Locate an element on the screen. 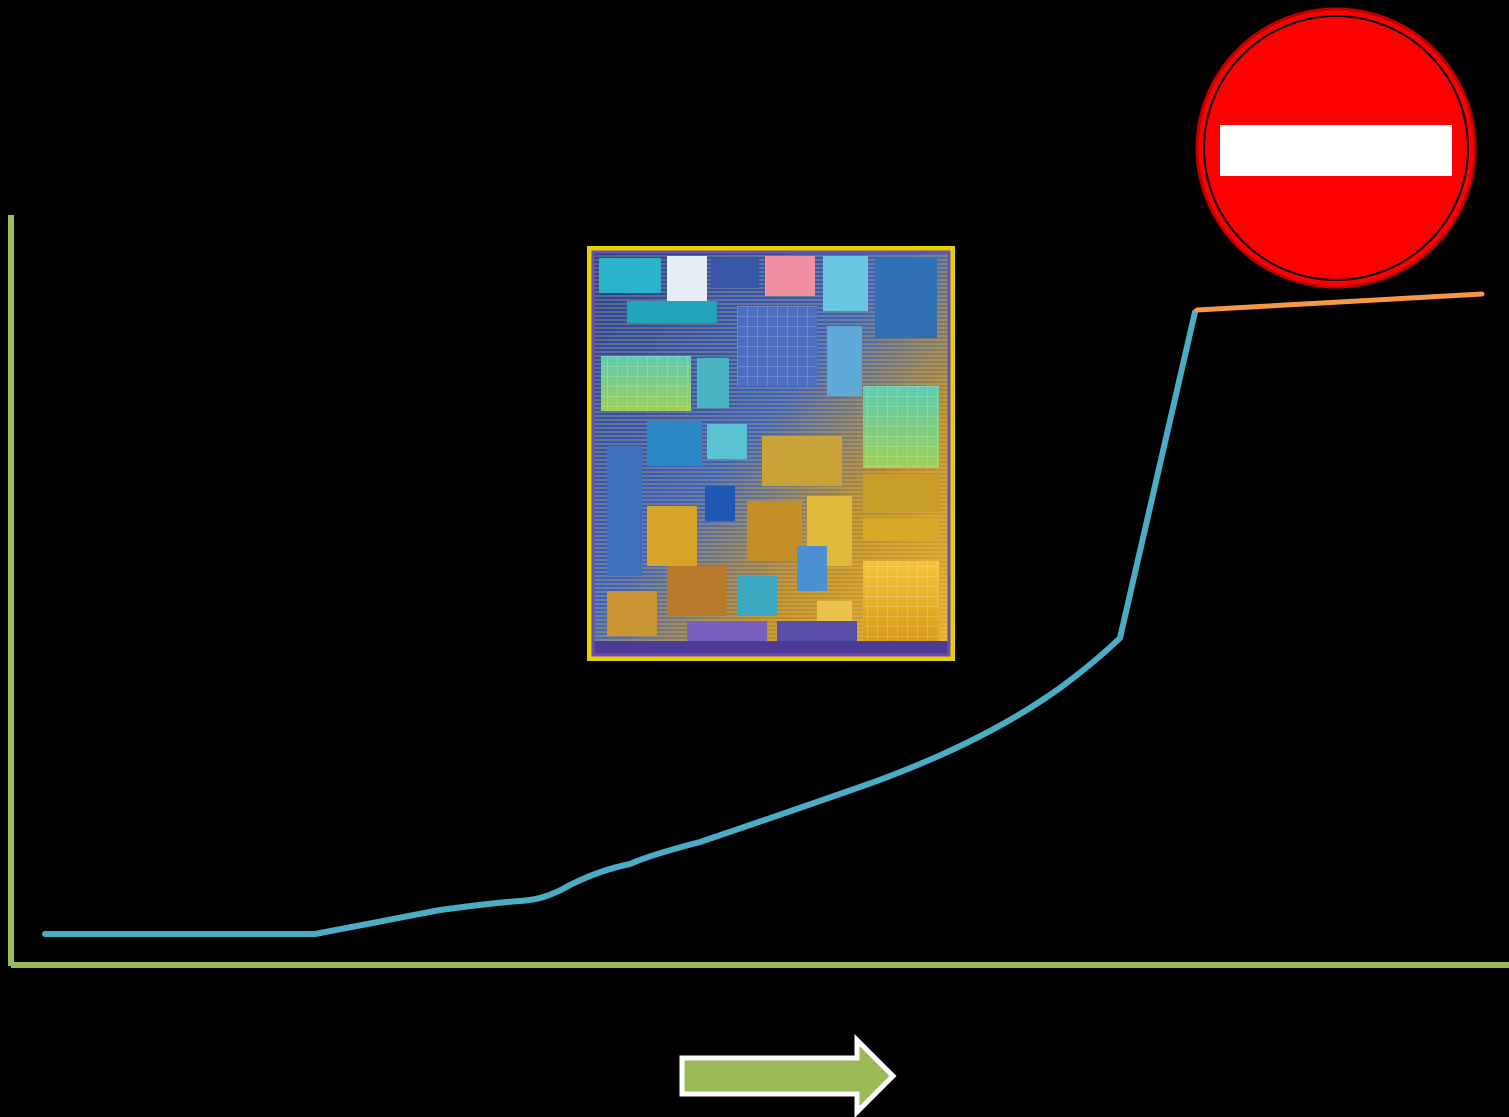 The height and width of the screenshot is (1117, 1509). plateau-line is located at coordinates (1339, 302).